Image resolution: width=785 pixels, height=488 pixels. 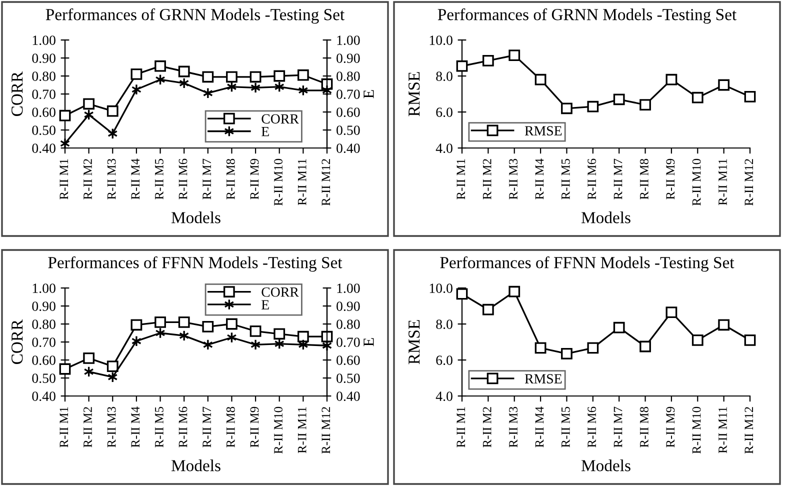 What do you see at coordinates (461, 427) in the screenshot?
I see `x-tick-label: R-II M1` at bounding box center [461, 427].